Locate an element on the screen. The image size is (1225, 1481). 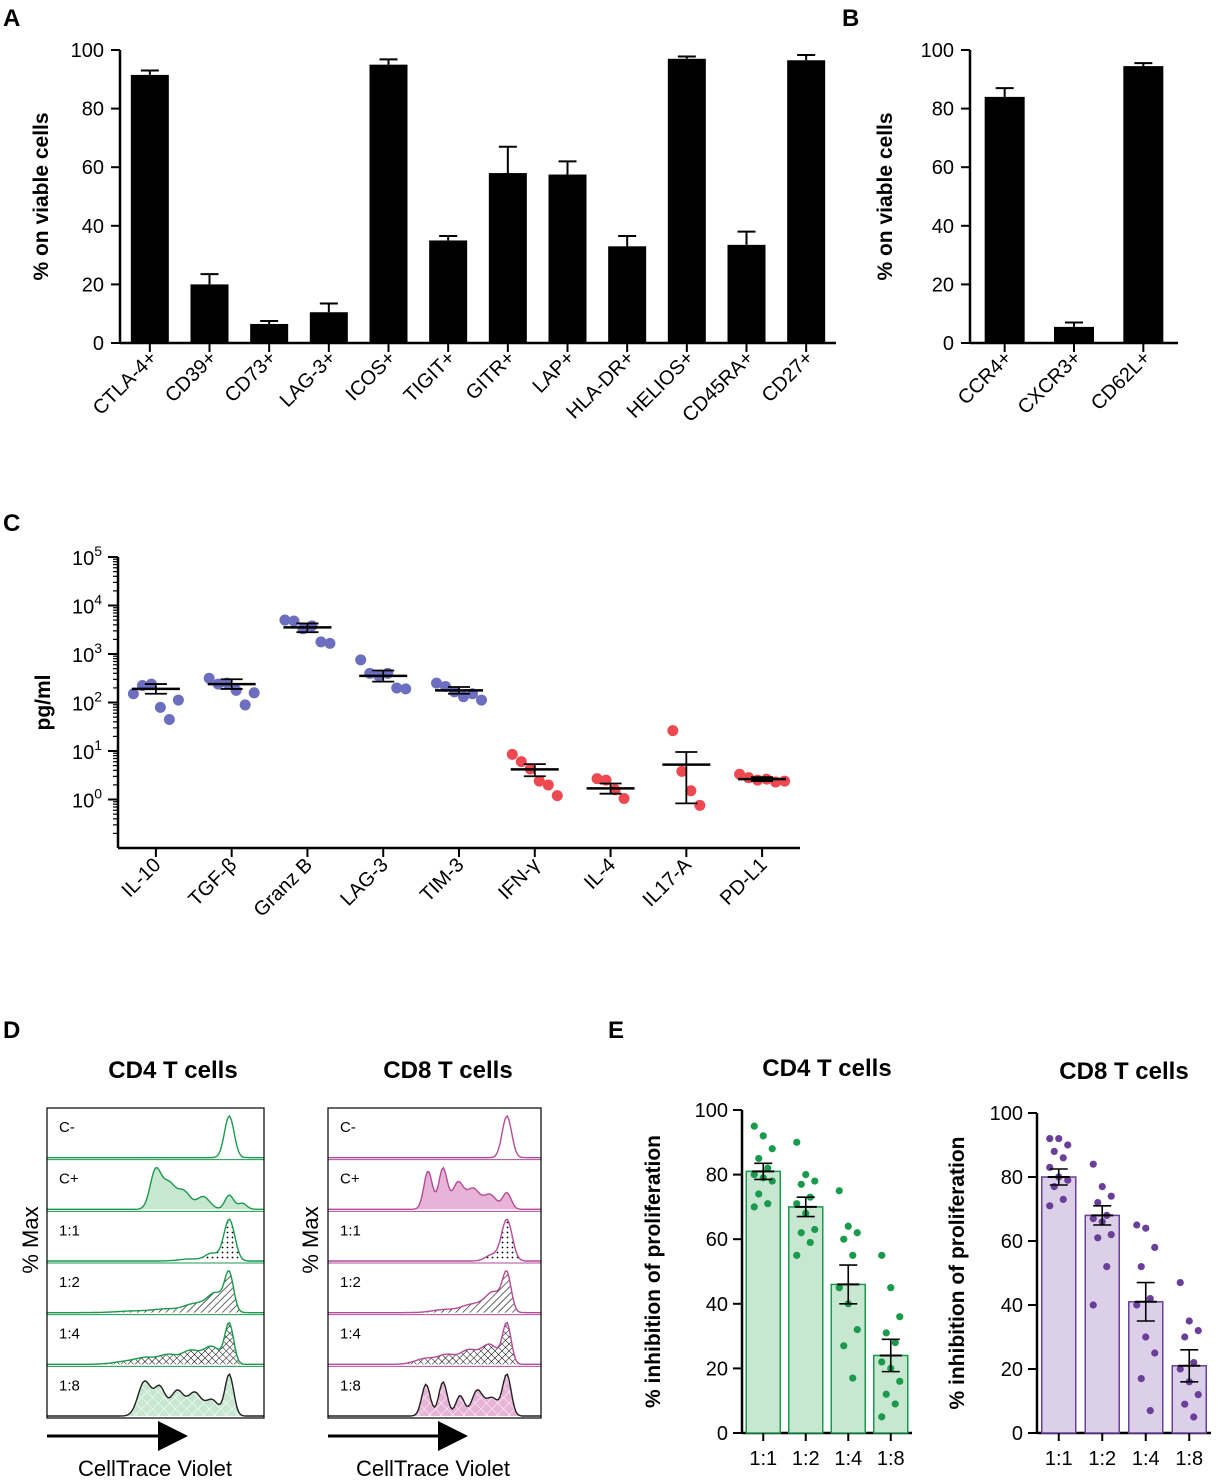
e-cd4-x-tick-label: 1:8 is located at coordinates (891, 1459).